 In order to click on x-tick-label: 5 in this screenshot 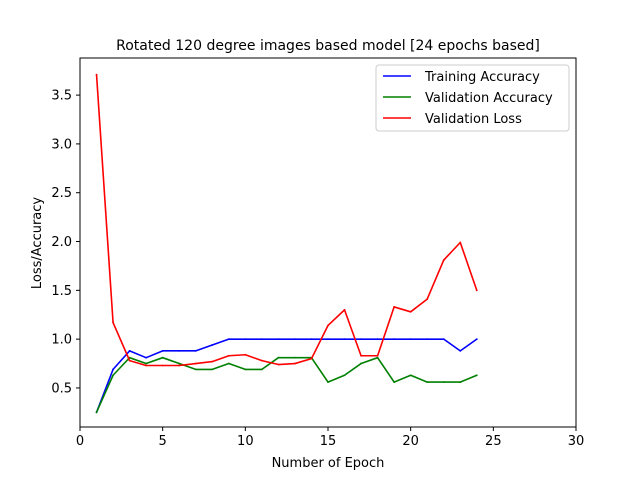, I will do `click(163, 441)`.